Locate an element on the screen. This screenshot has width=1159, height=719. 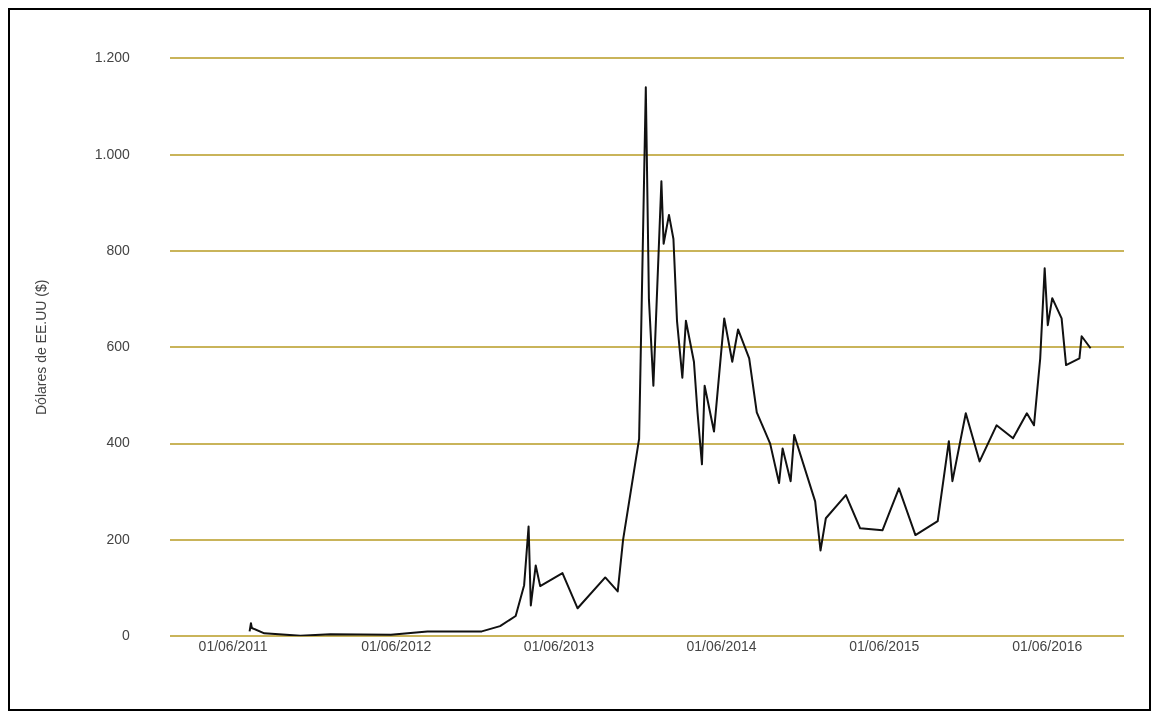
x-tick-label: 01/06/2012 is located at coordinates (396, 646).